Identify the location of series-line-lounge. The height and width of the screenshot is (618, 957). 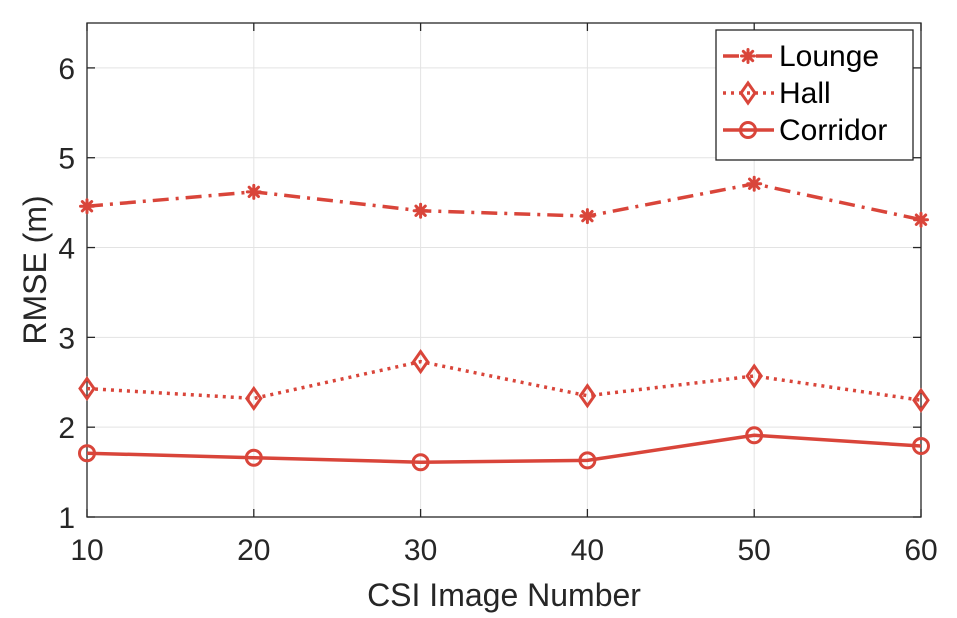
(504, 202).